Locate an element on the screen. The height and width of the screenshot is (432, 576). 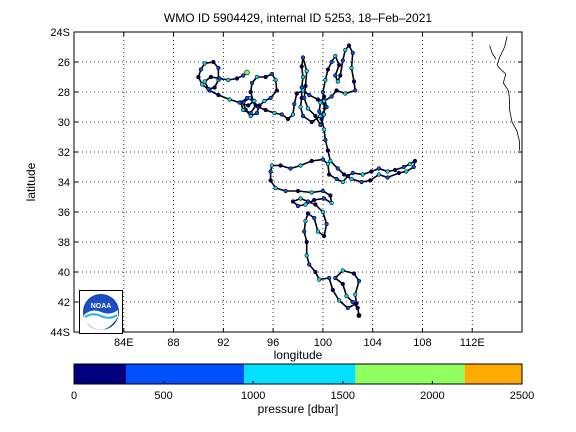
colorbar-tick-label: 0 is located at coordinates (74, 396).